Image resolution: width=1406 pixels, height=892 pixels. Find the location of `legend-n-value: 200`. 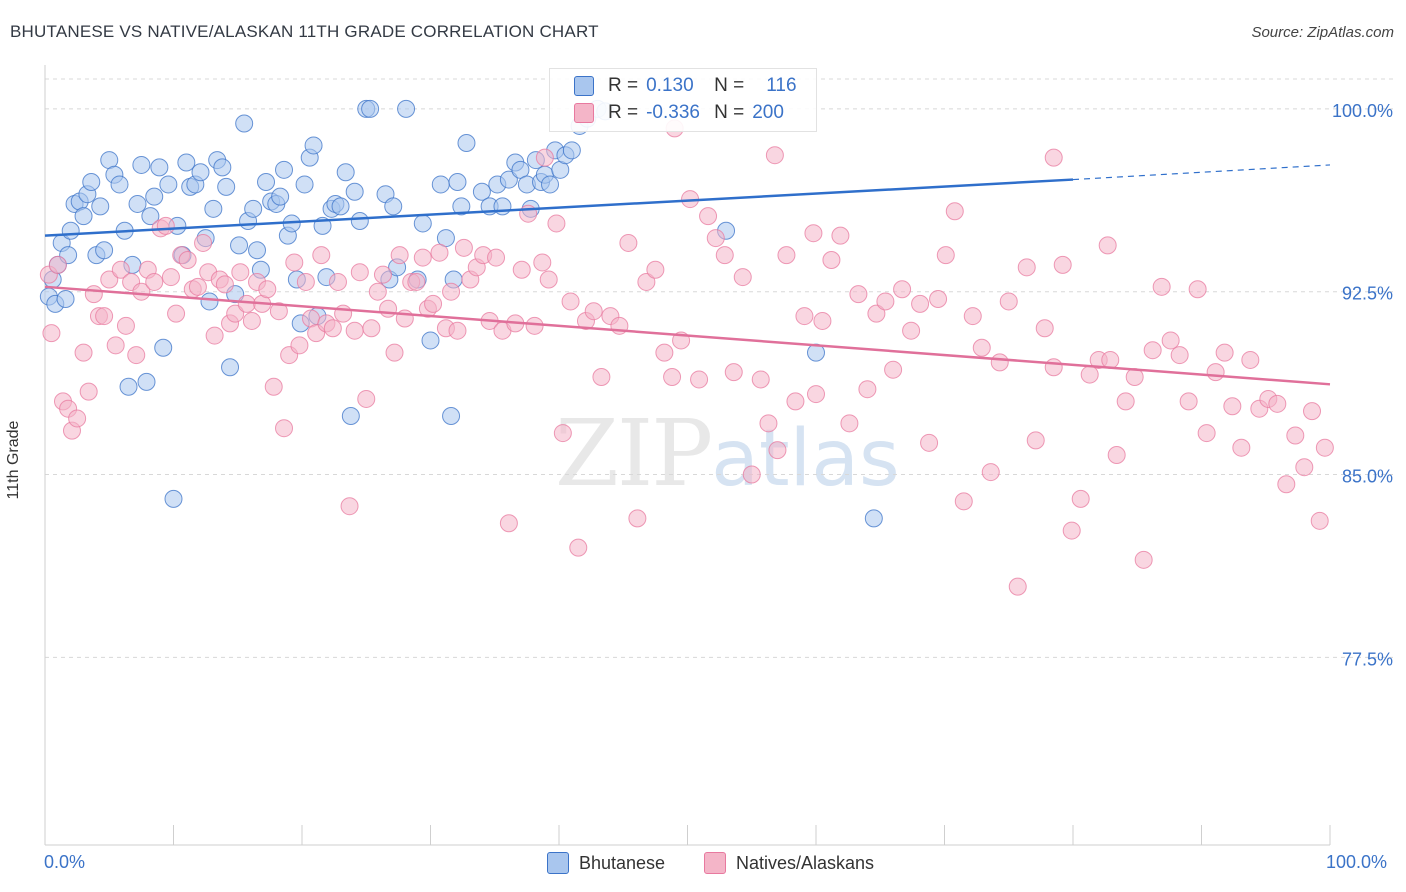

legend-n-value: 200 is located at coordinates (768, 112).